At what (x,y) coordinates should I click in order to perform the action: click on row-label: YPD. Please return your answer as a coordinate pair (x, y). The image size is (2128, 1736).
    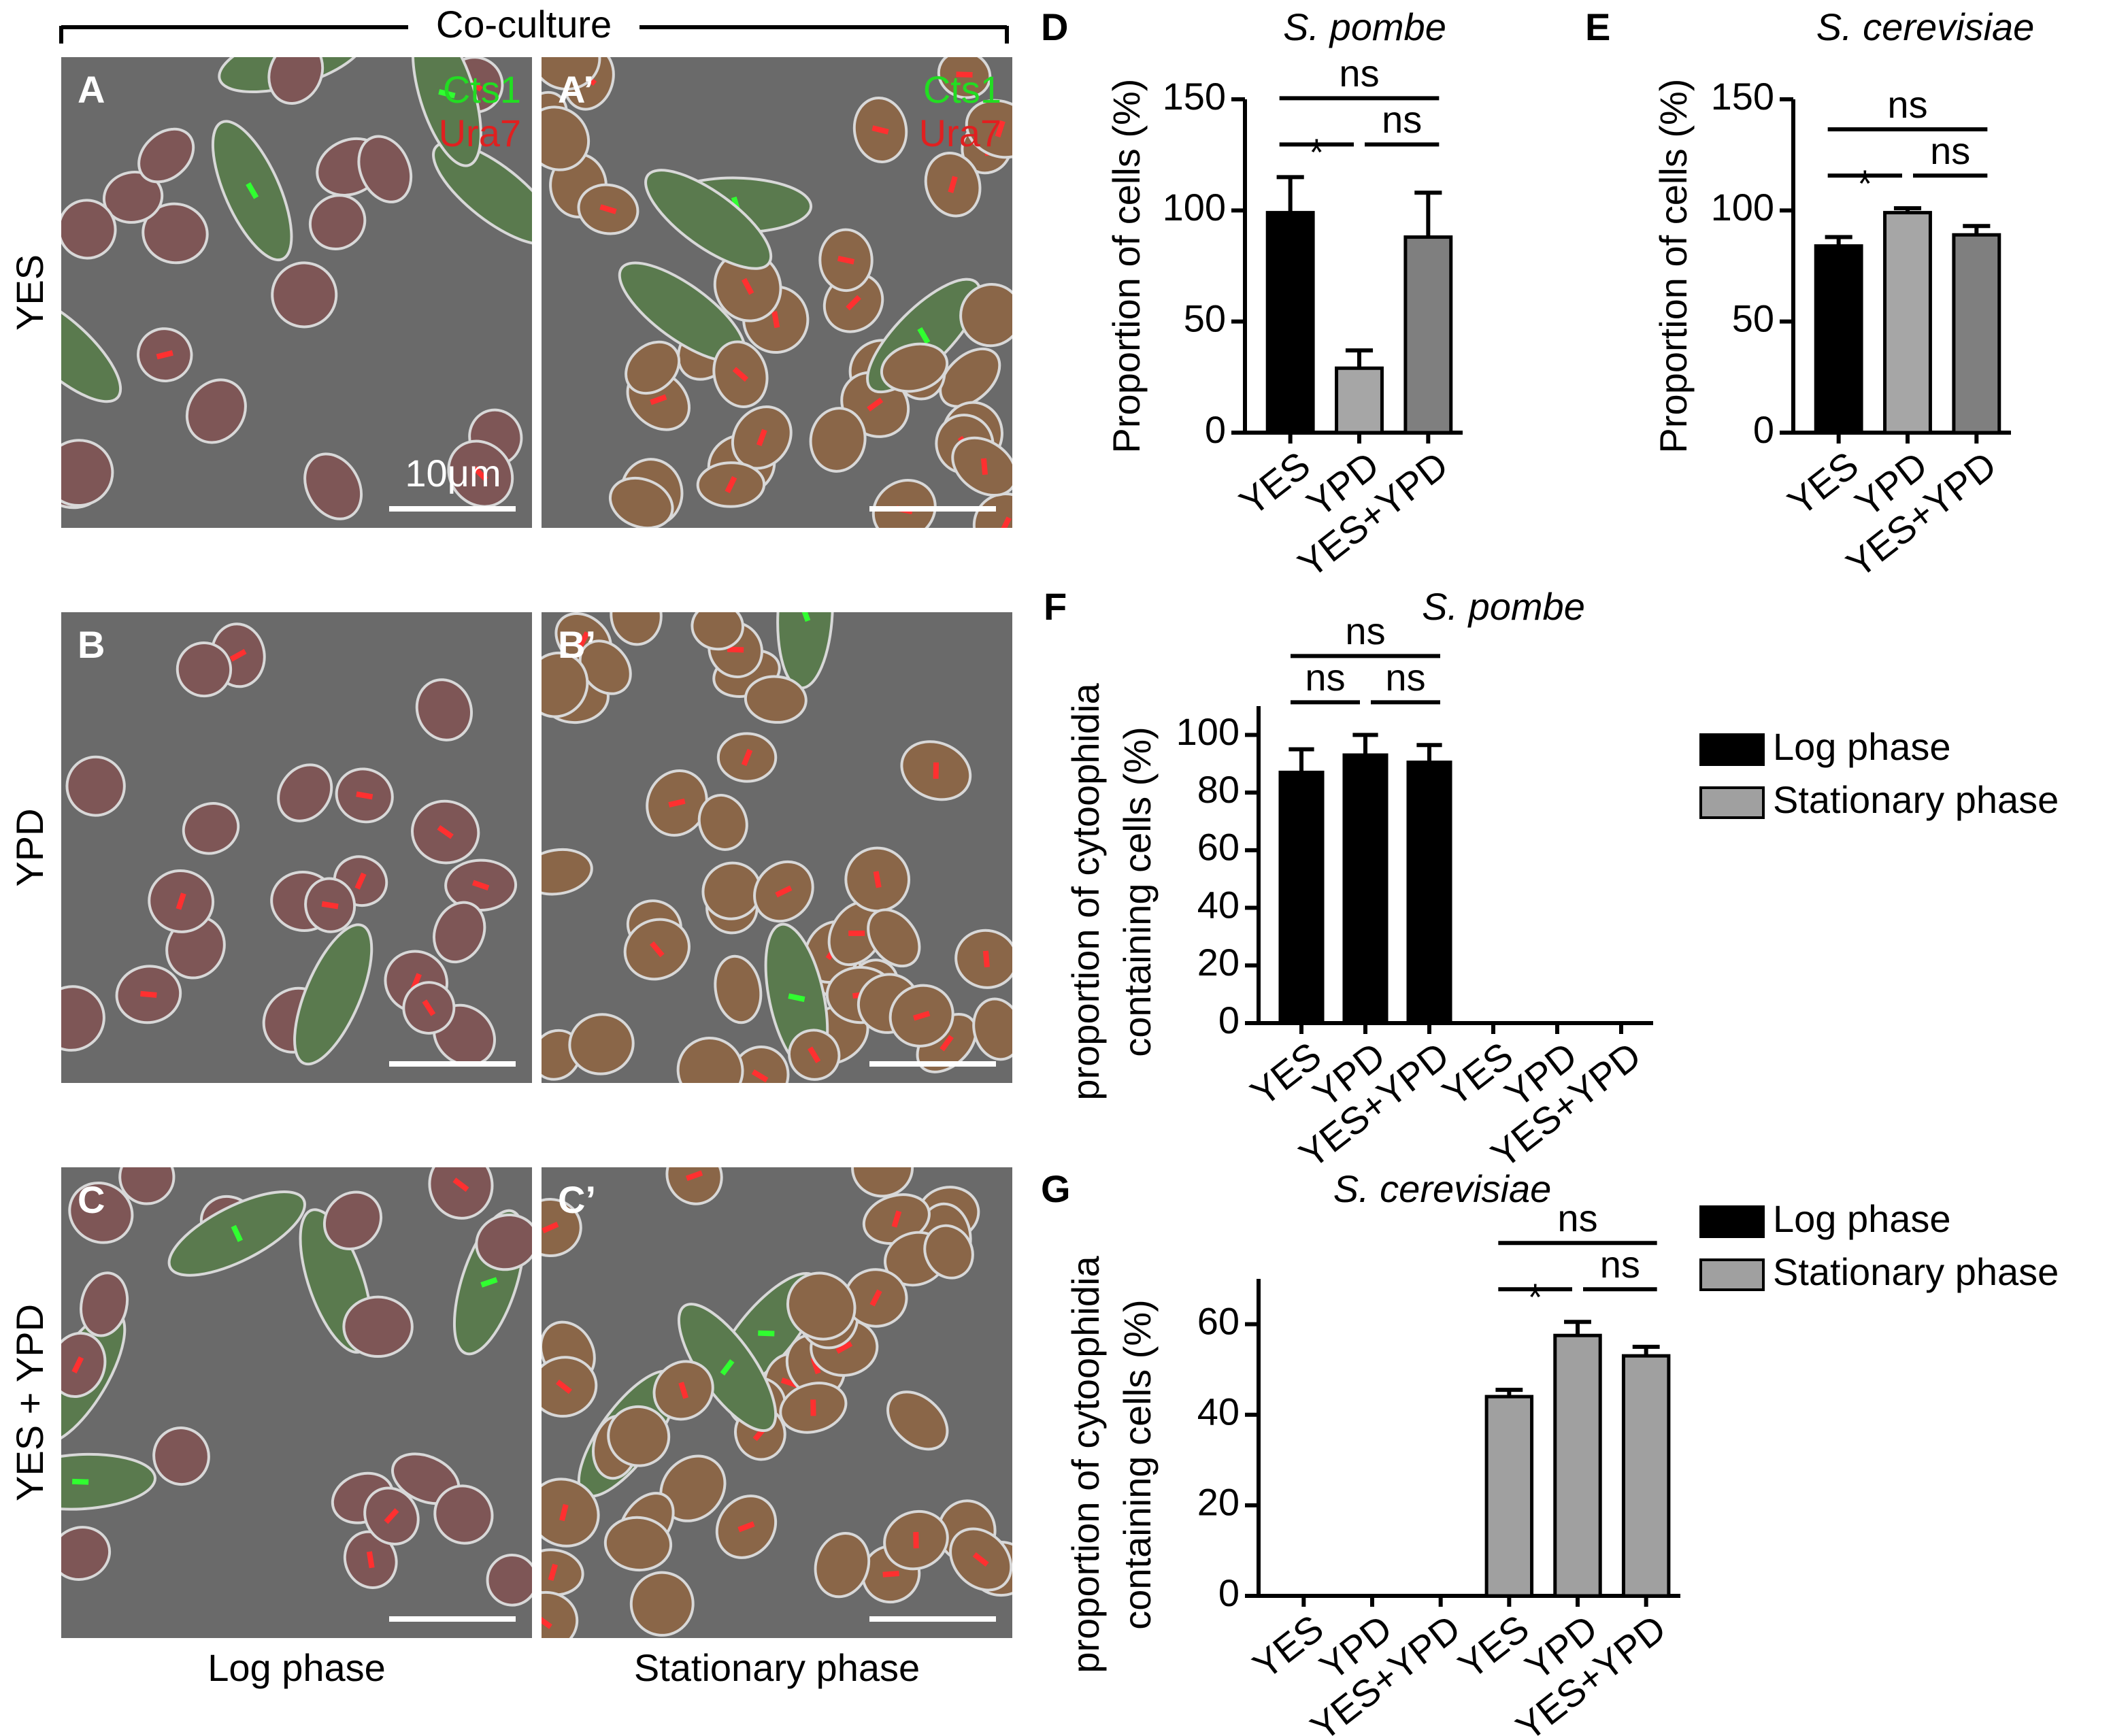
    Looking at the image, I should click on (30, 847).